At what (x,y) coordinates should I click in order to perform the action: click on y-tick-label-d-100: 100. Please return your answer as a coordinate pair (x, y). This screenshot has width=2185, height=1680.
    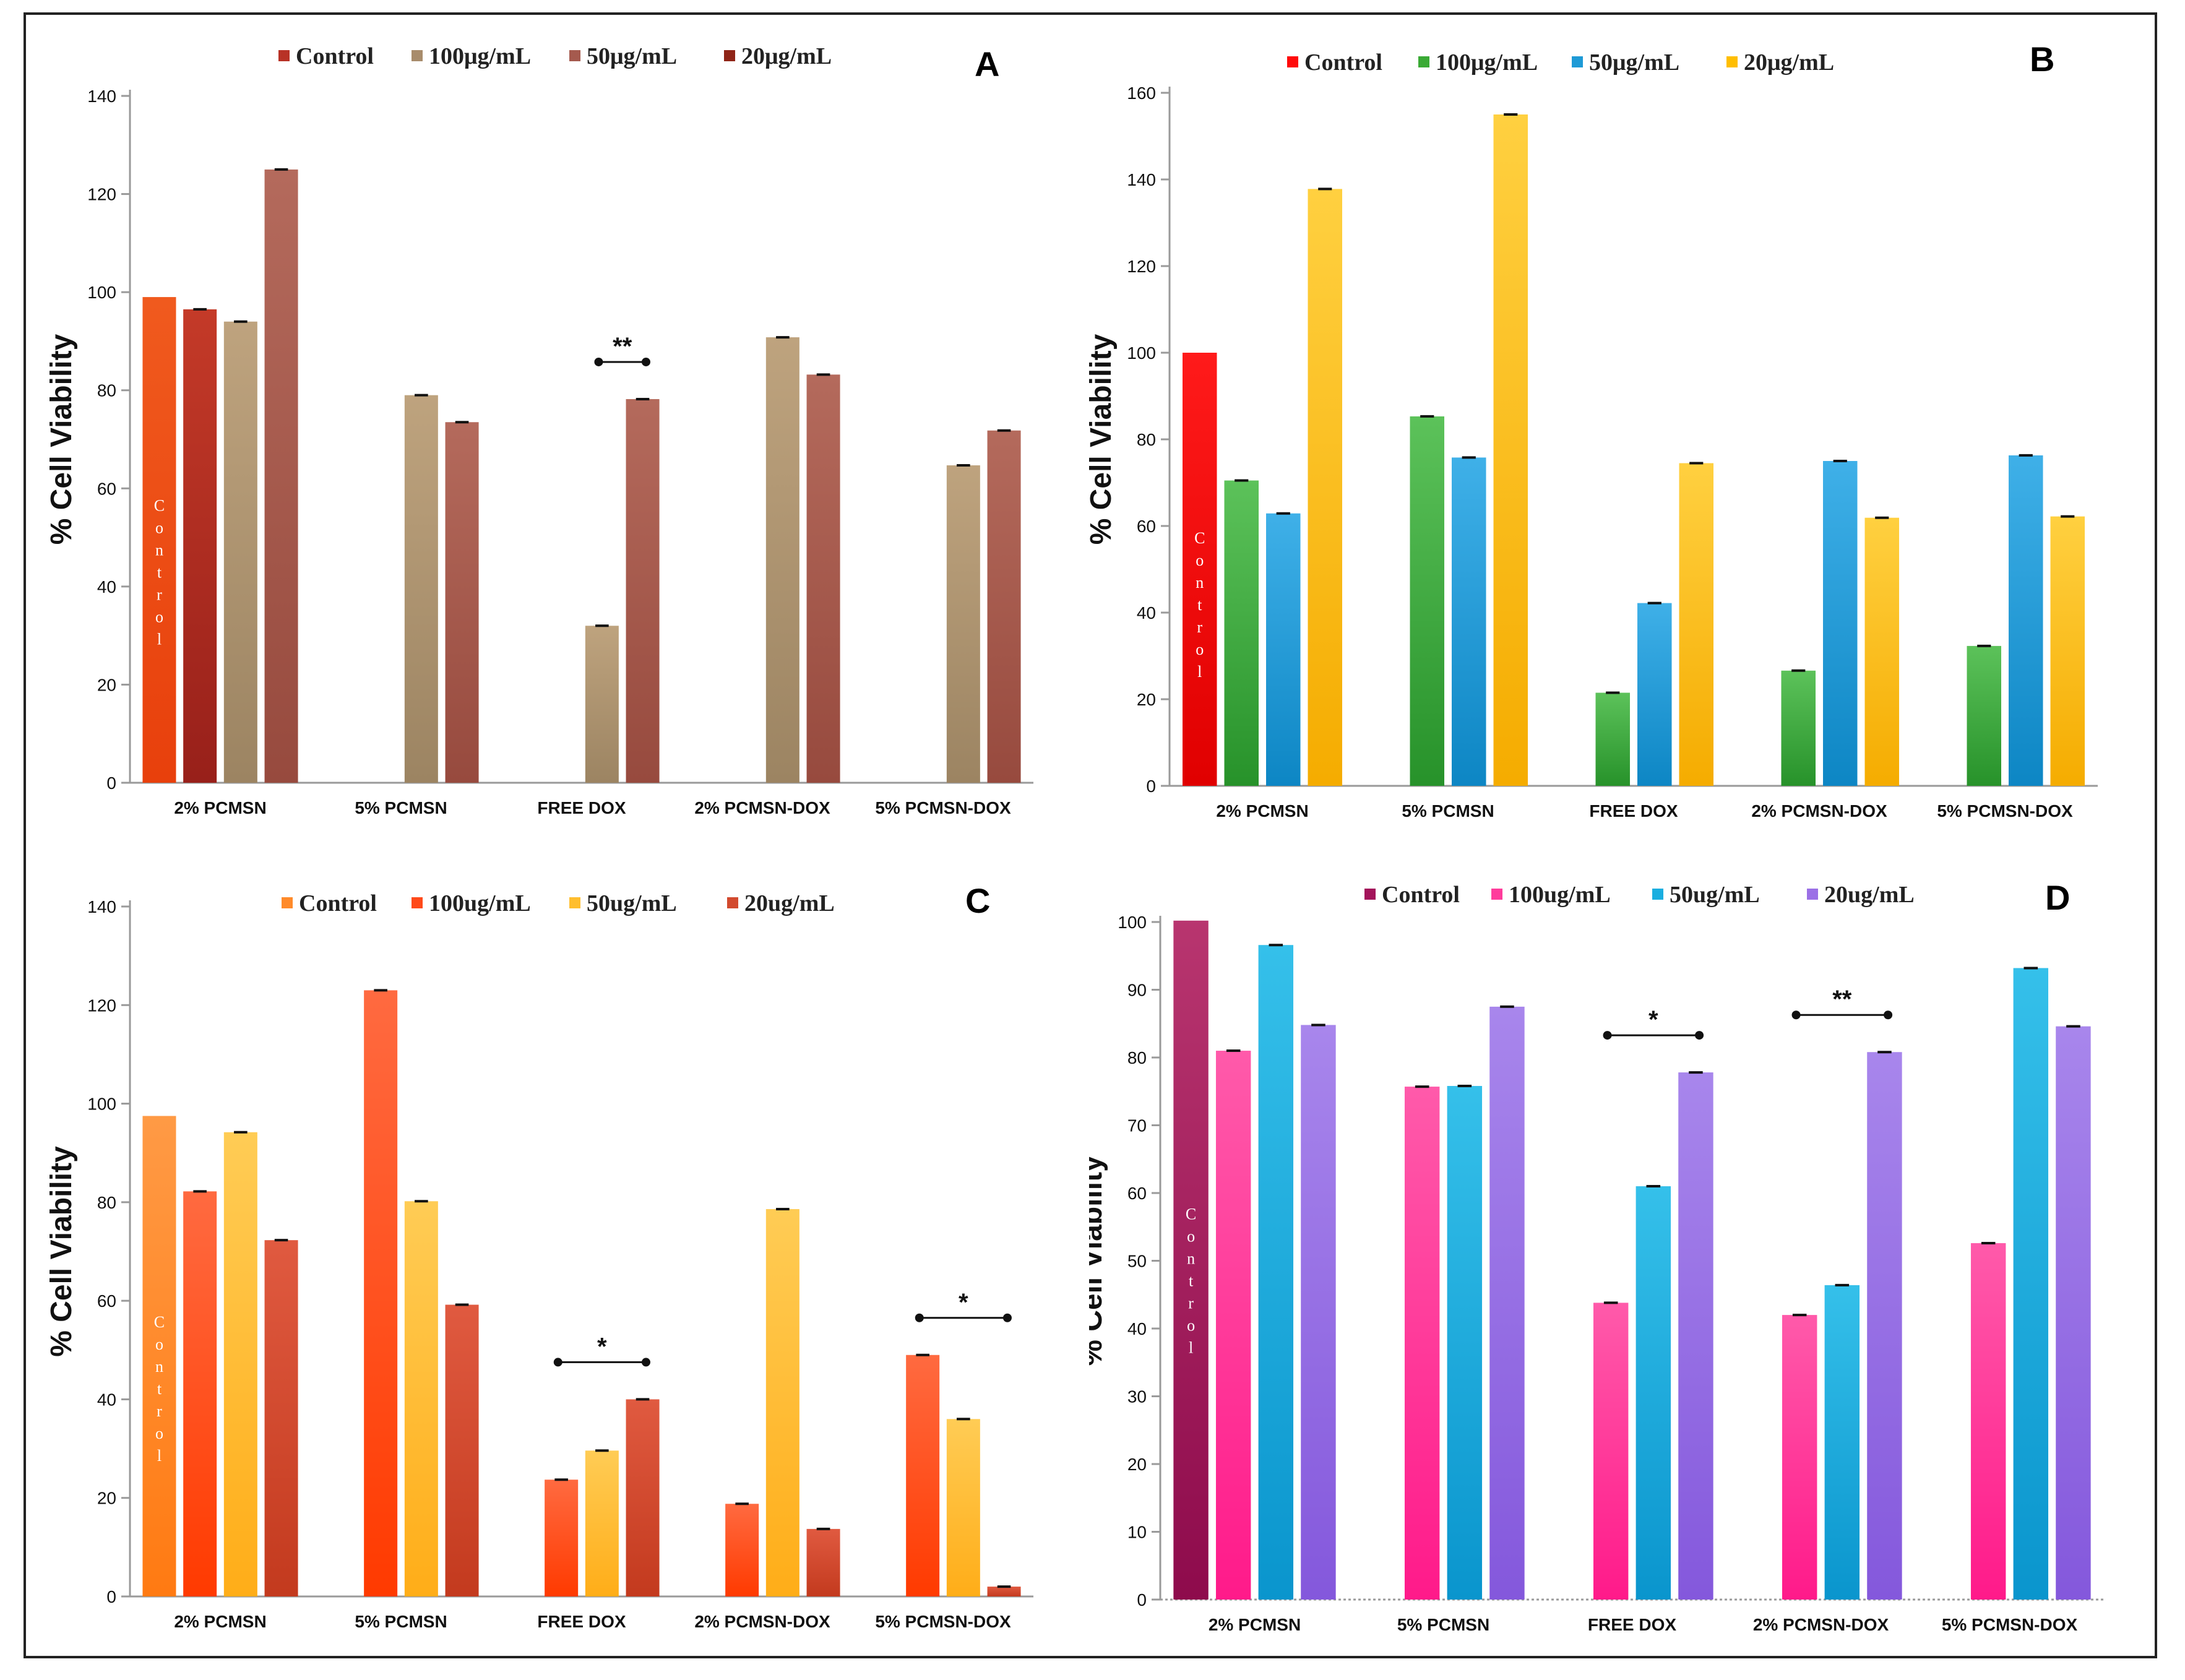
    Looking at the image, I should click on (1132, 922).